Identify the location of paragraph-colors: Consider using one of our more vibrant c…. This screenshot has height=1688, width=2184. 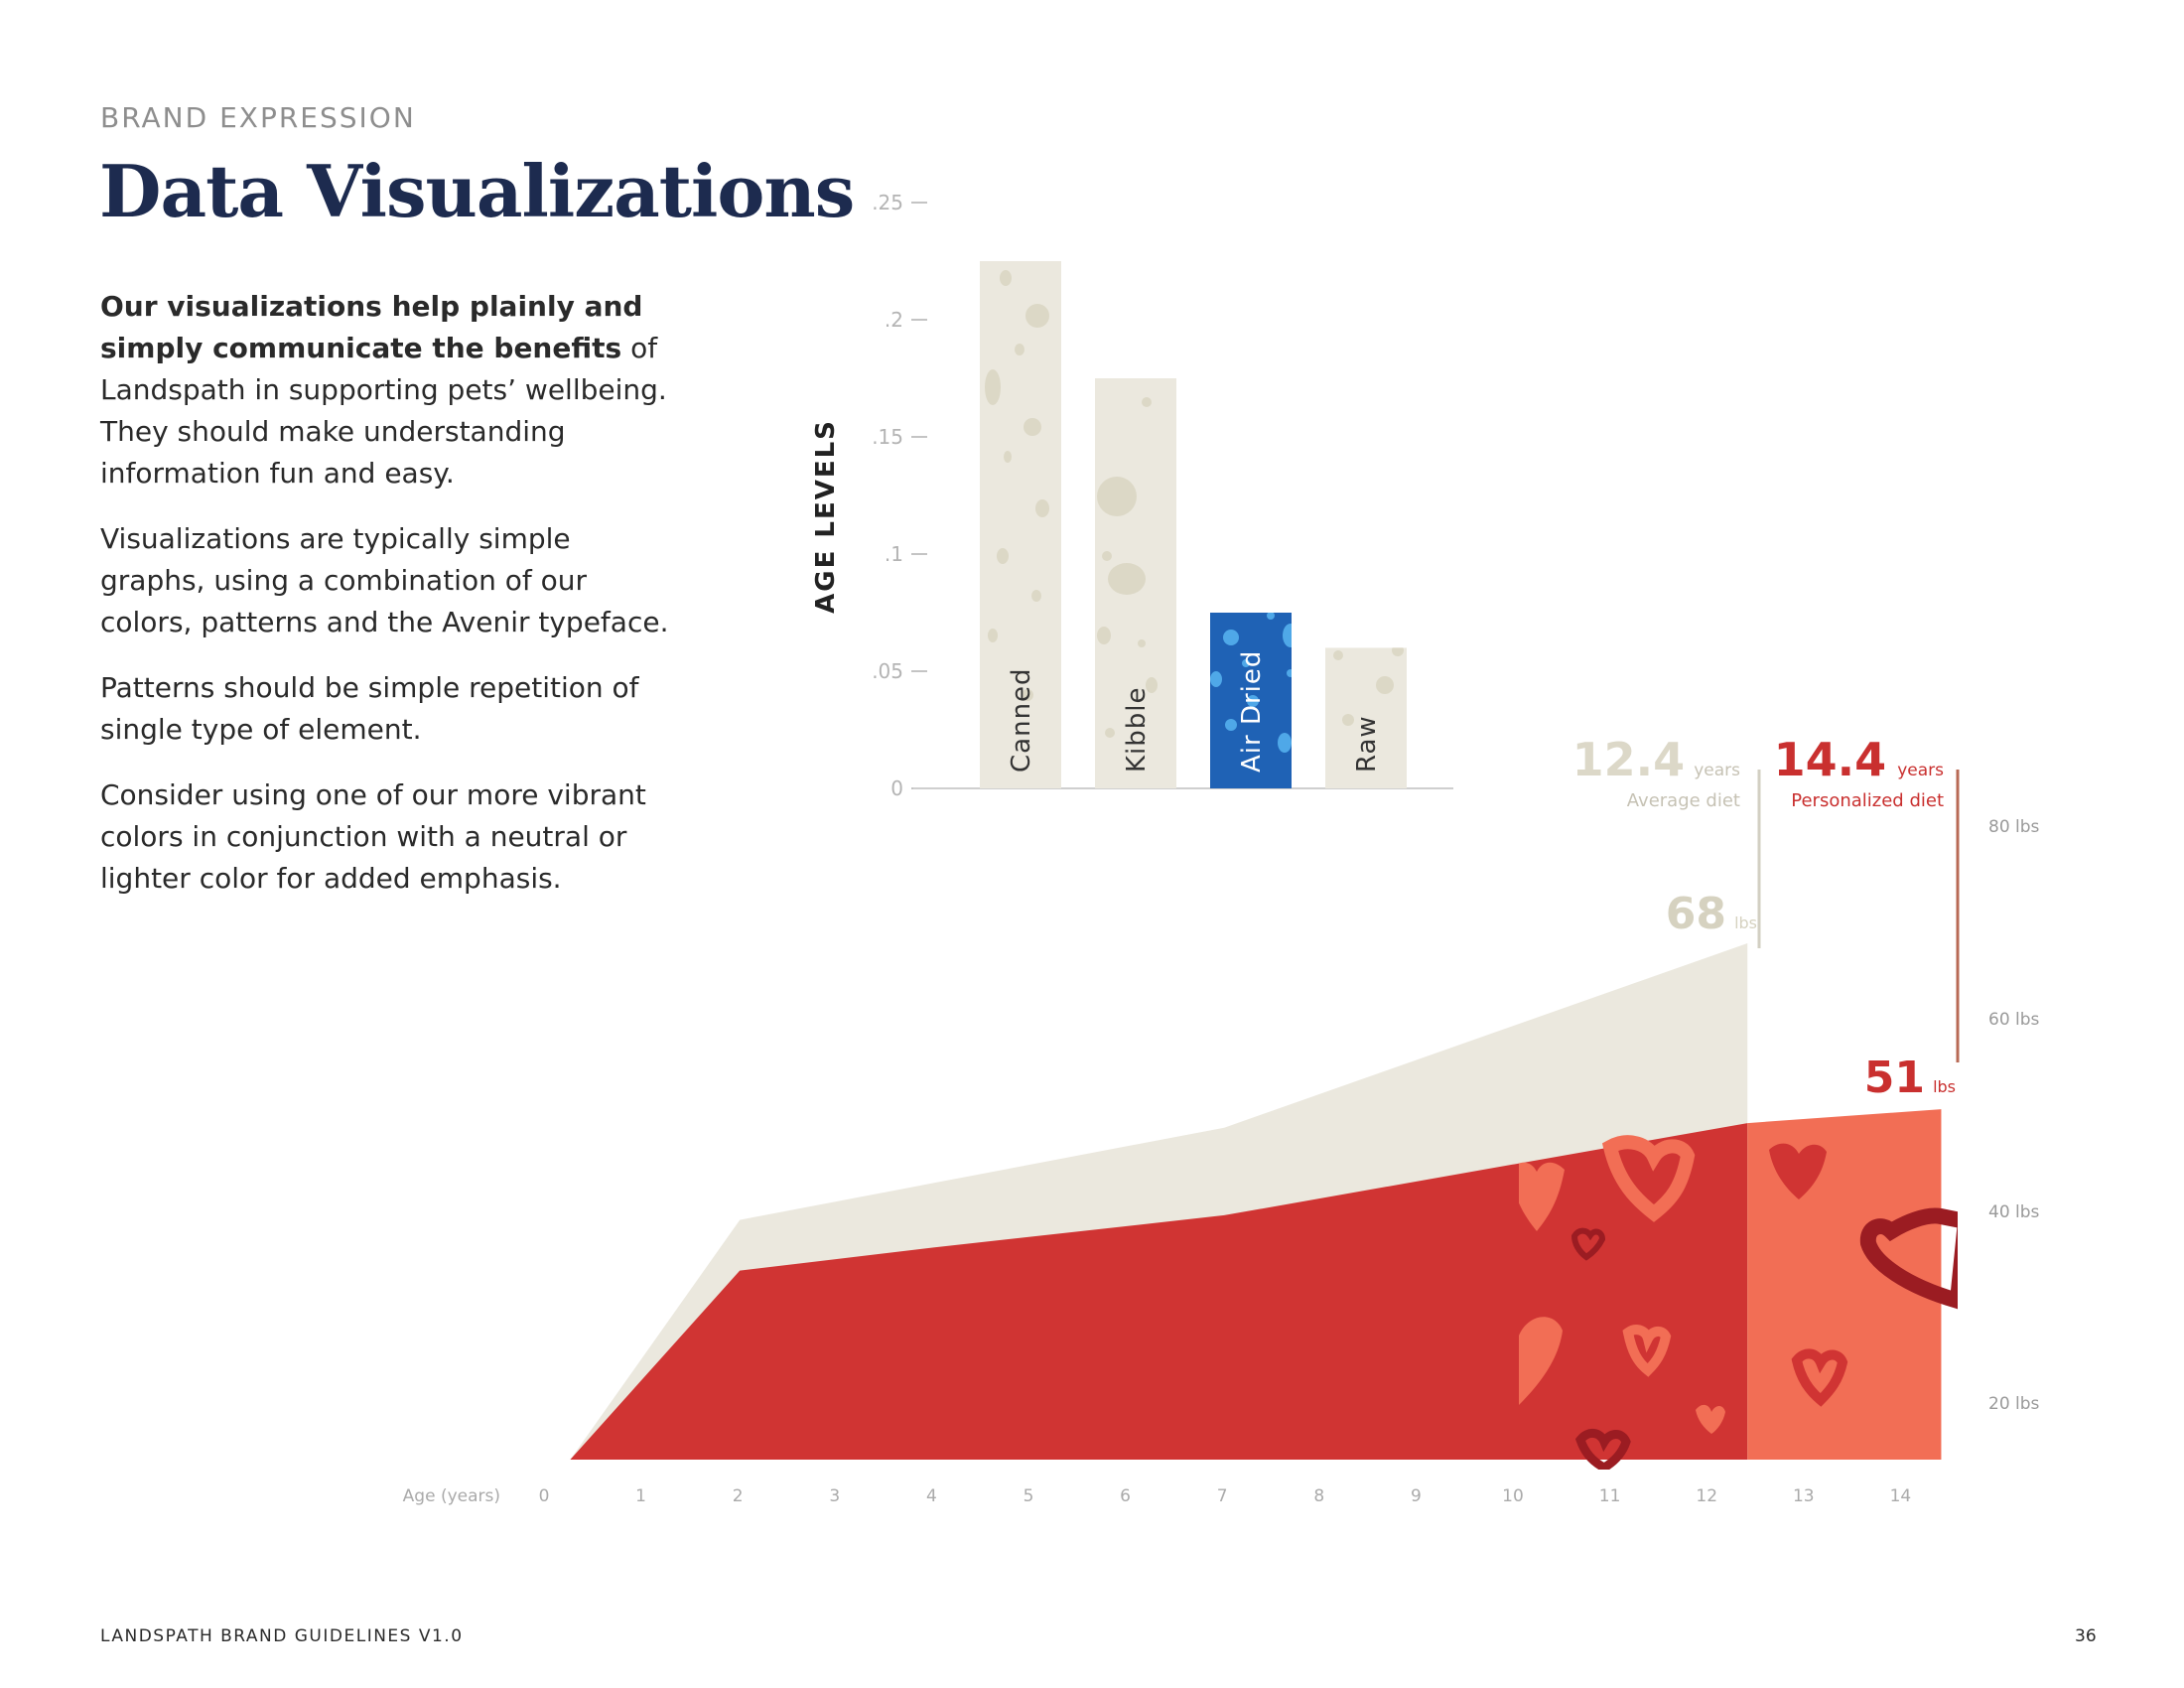
(373, 836).